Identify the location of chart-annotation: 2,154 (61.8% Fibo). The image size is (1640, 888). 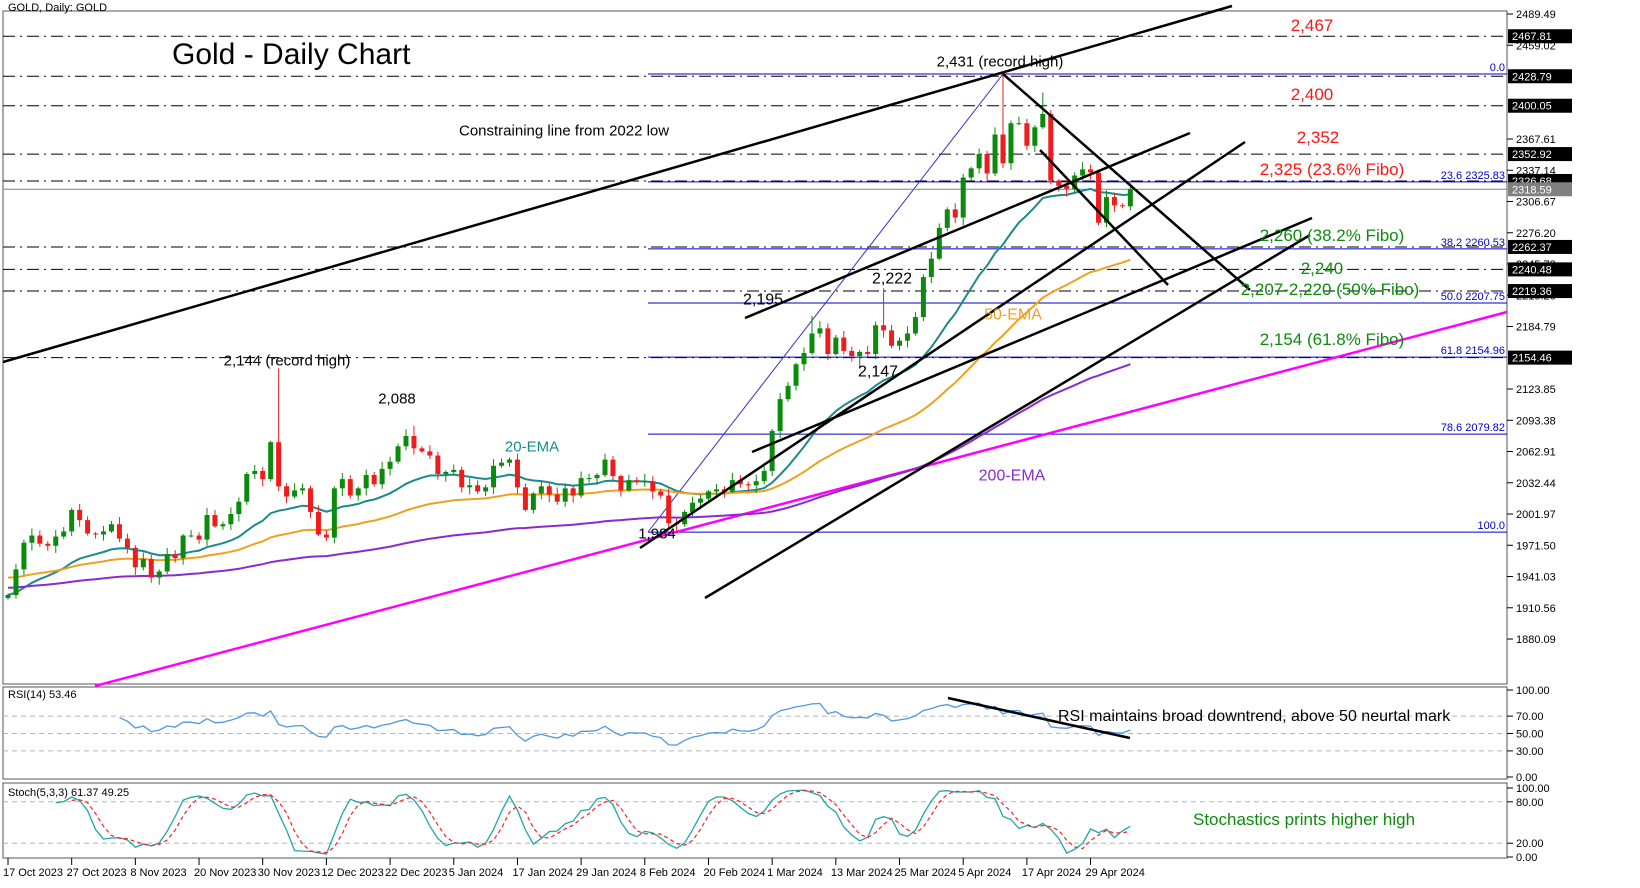
(1332, 339).